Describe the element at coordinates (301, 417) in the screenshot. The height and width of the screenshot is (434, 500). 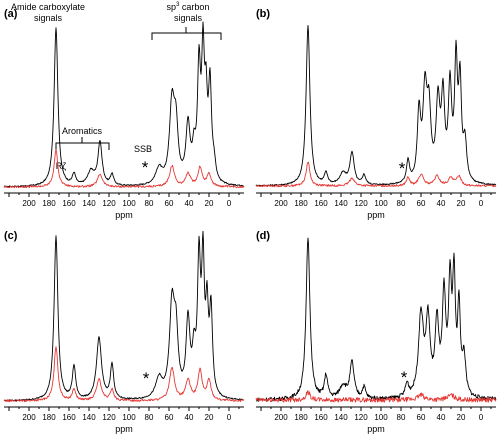
I see `x-tick-label-3: 180` at that location.